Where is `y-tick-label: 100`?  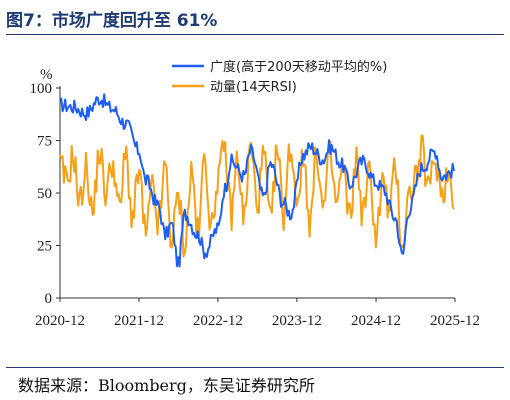
y-tick-label: 100 is located at coordinates (41, 89).